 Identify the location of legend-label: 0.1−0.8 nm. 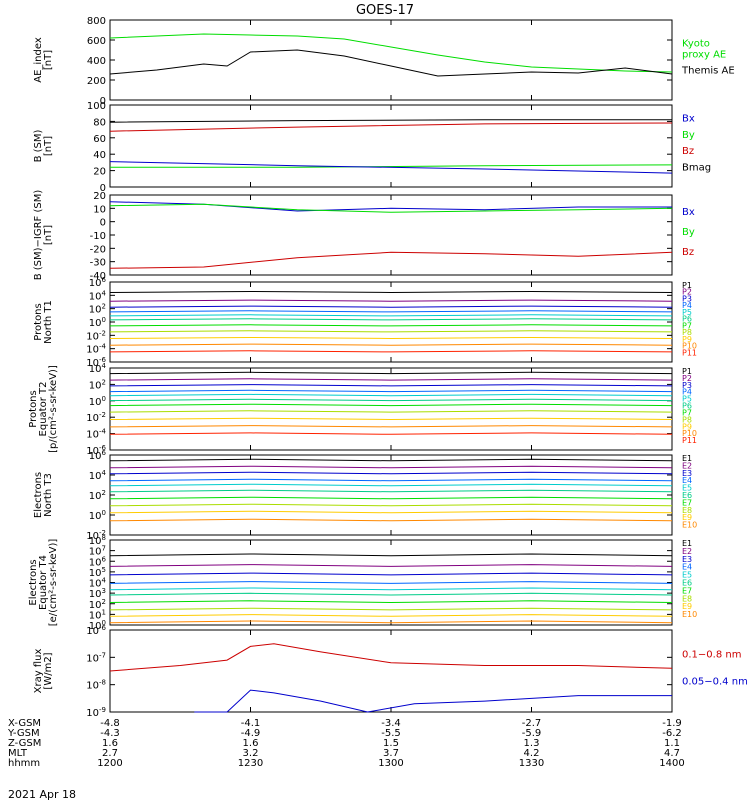
(711, 654).